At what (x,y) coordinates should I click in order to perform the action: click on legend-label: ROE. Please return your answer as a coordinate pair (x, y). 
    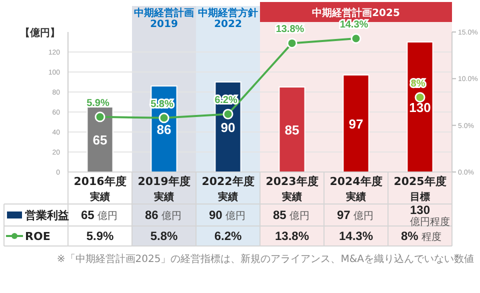
    Looking at the image, I should click on (37, 236).